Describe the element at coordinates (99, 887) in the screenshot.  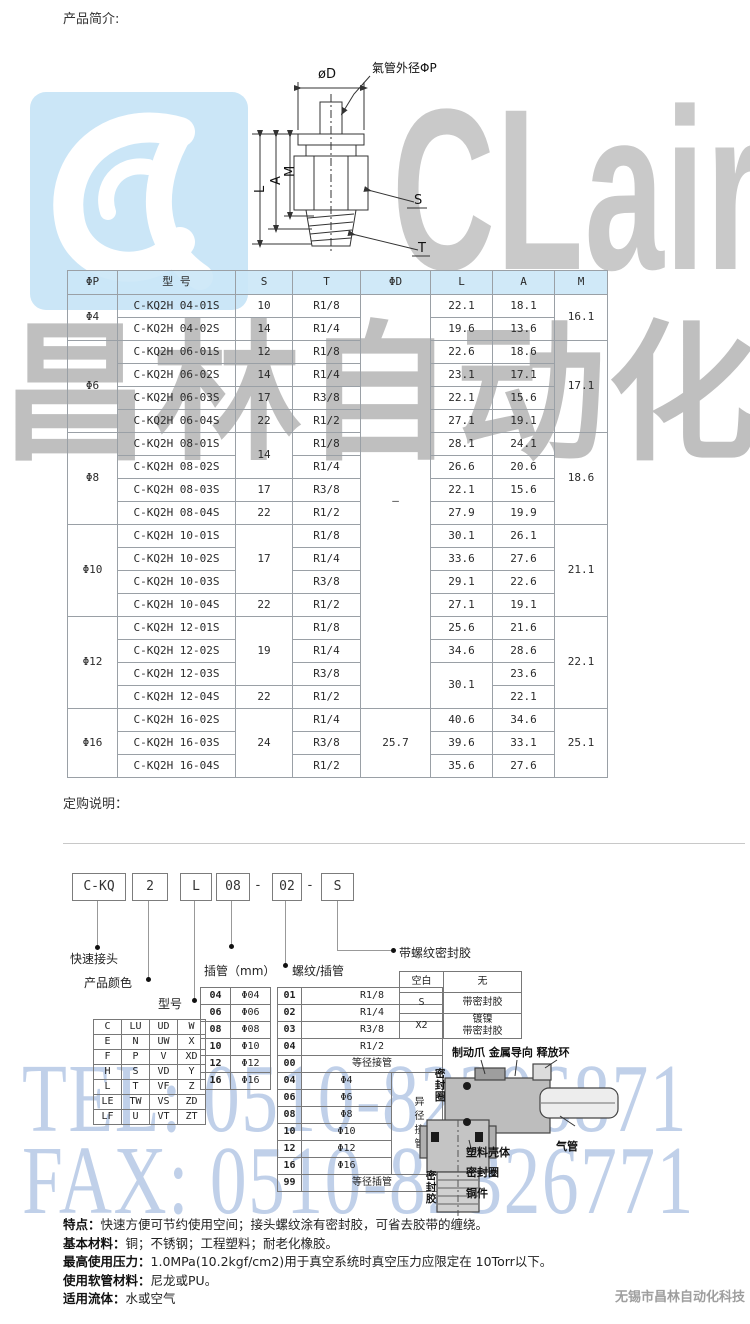
I see `order-part-prefix: C-KQ` at that location.